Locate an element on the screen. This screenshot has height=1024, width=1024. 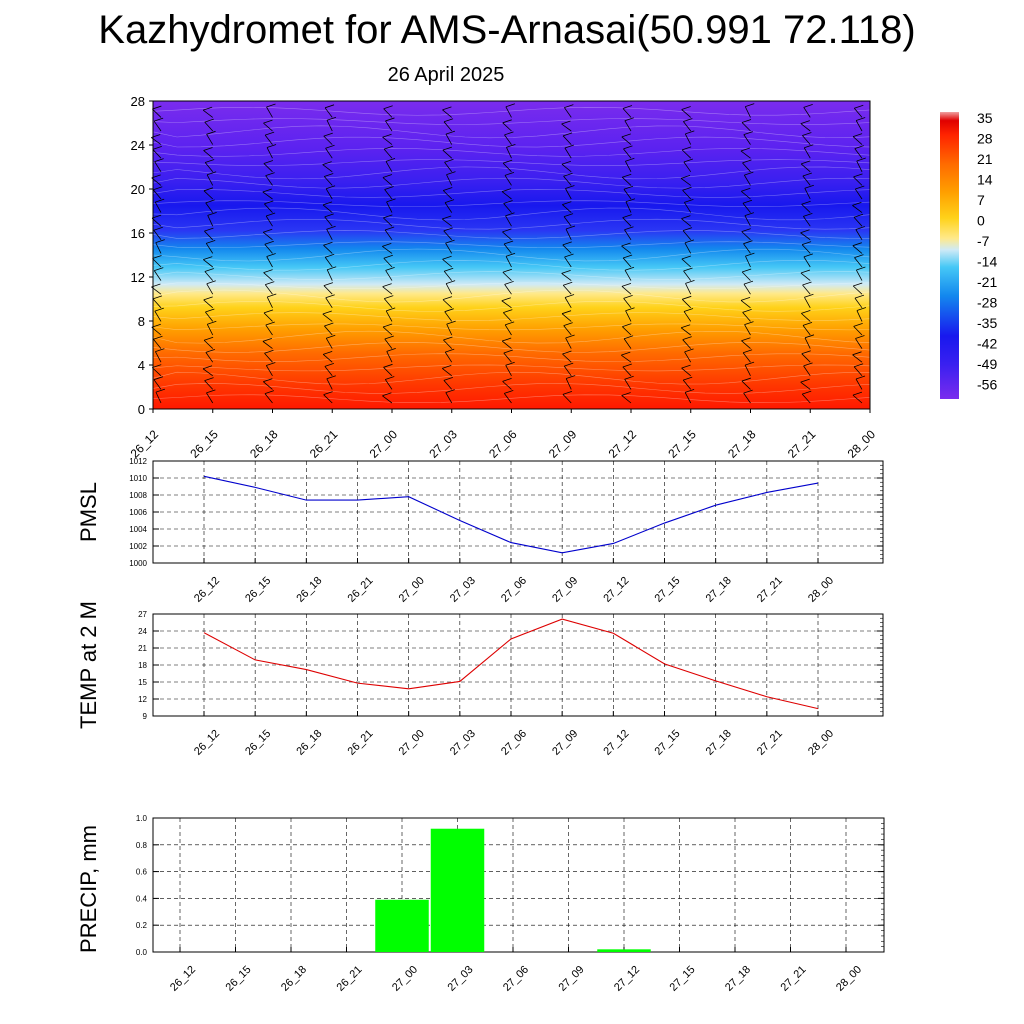
x-tick-label: 27_03 is located at coordinates (463, 743).